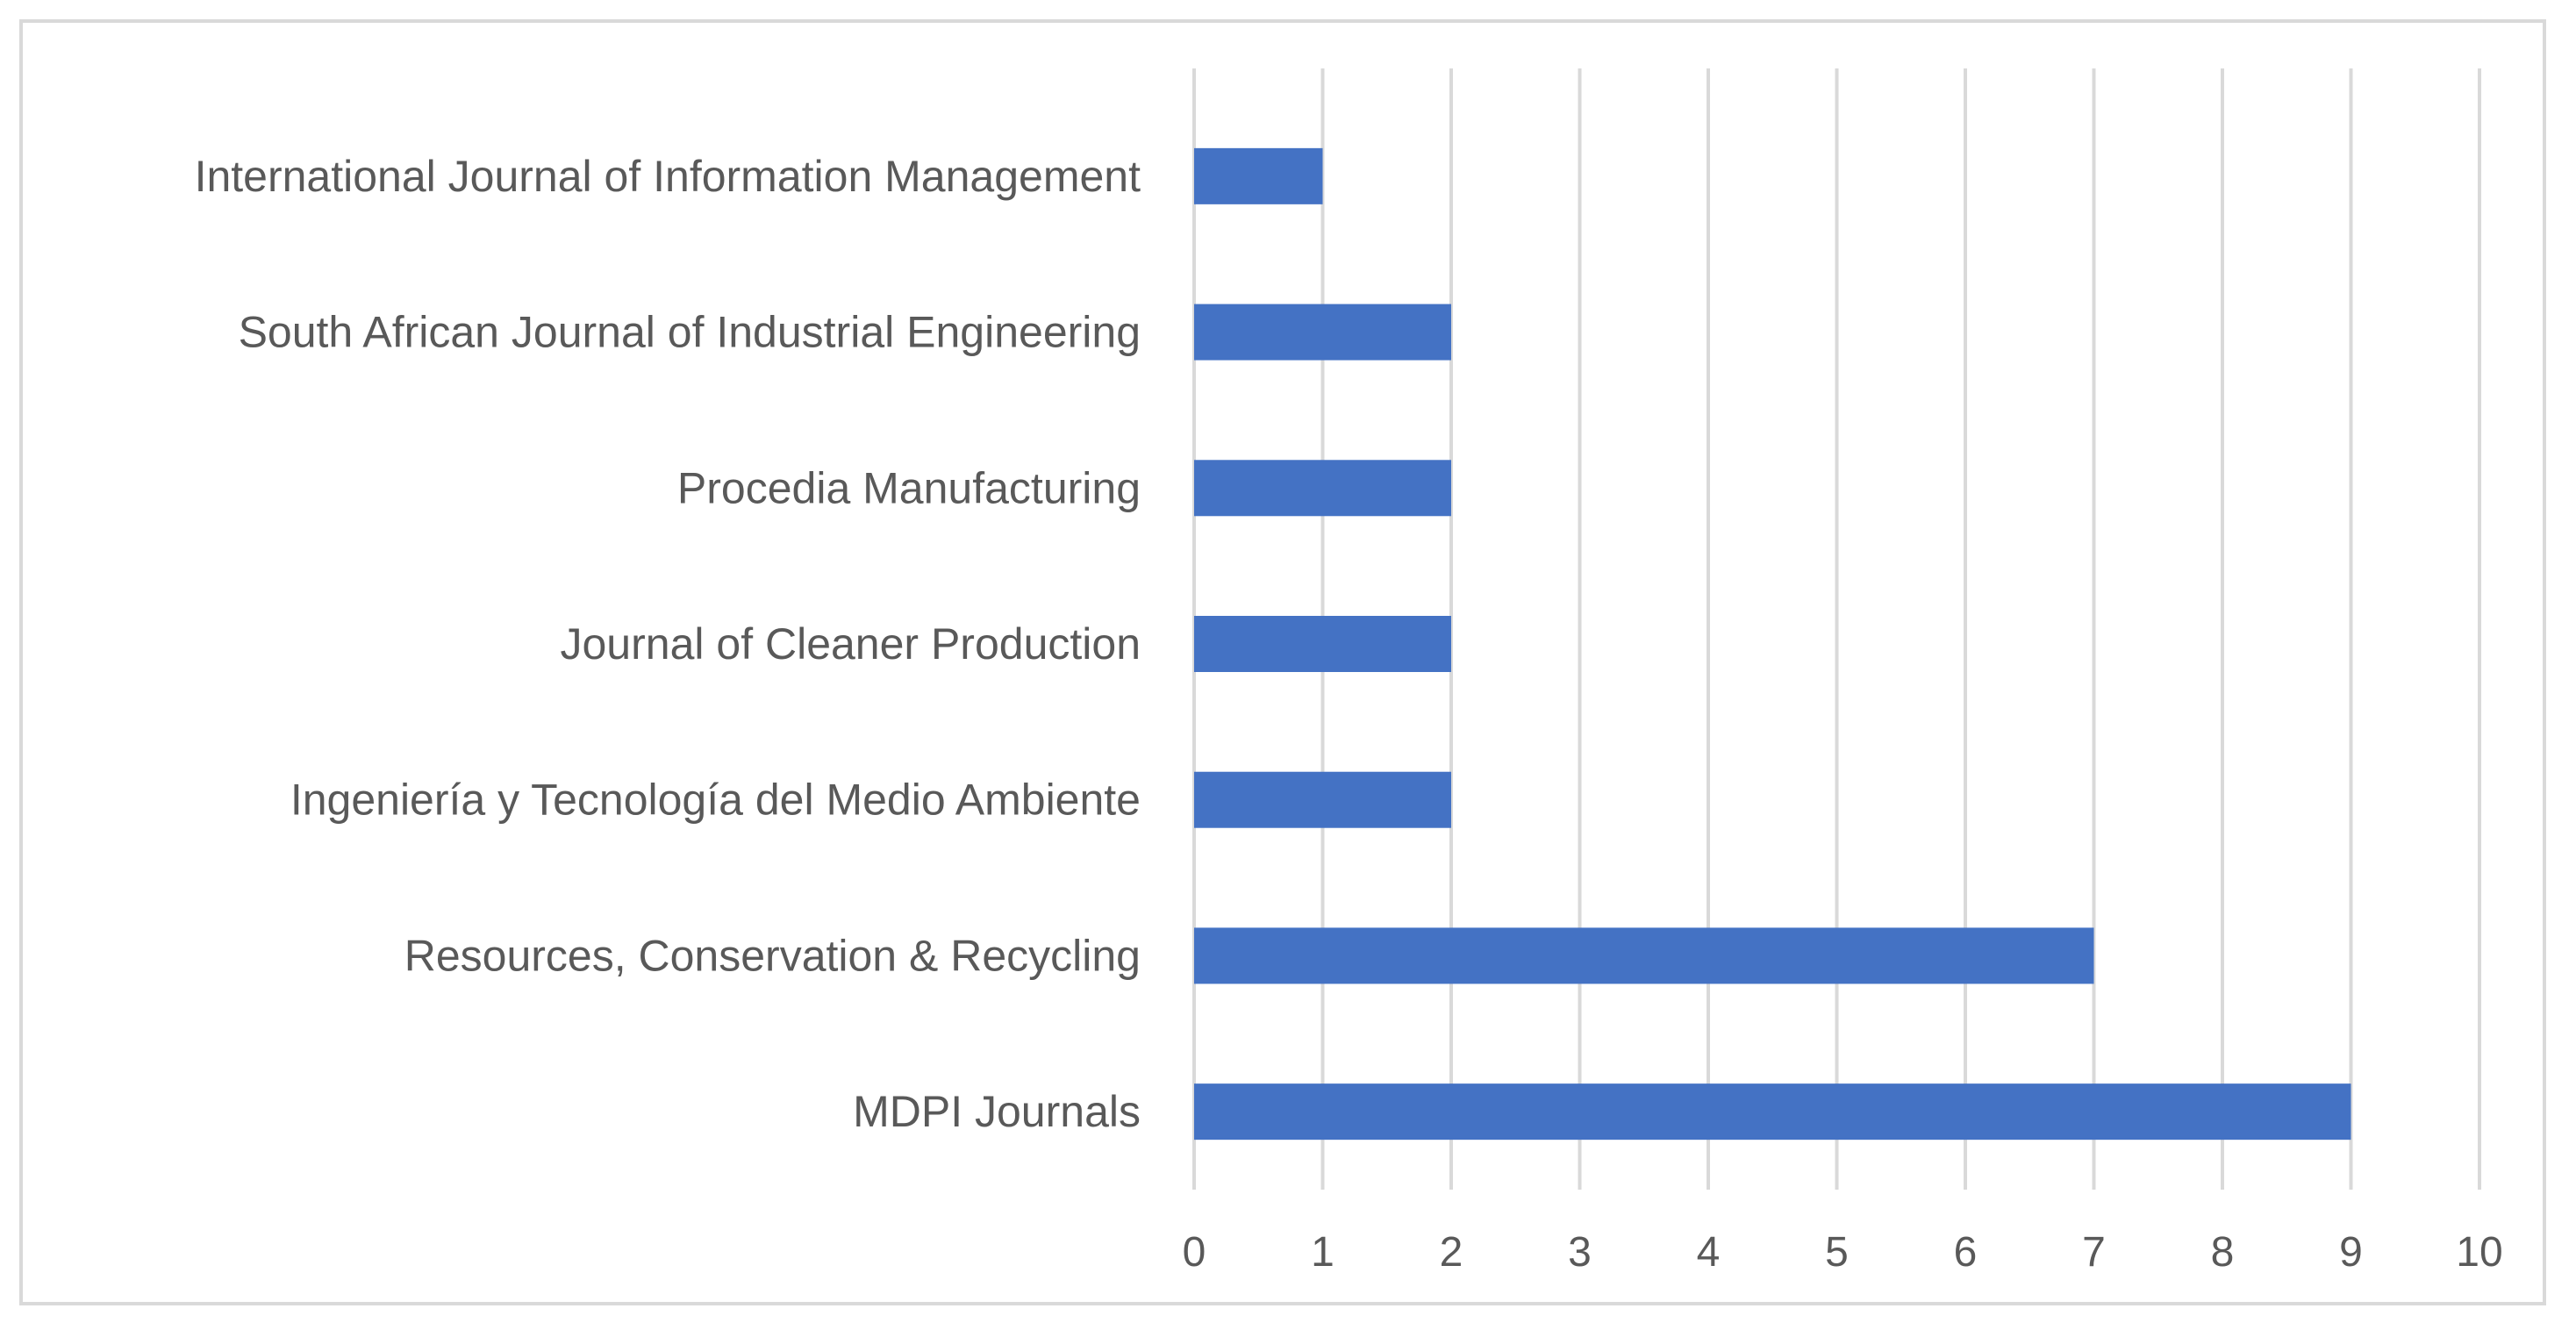 Image resolution: width=2576 pixels, height=1330 pixels. Describe the element at coordinates (2351, 1252) in the screenshot. I see `x-tick-label-9: 9` at that location.